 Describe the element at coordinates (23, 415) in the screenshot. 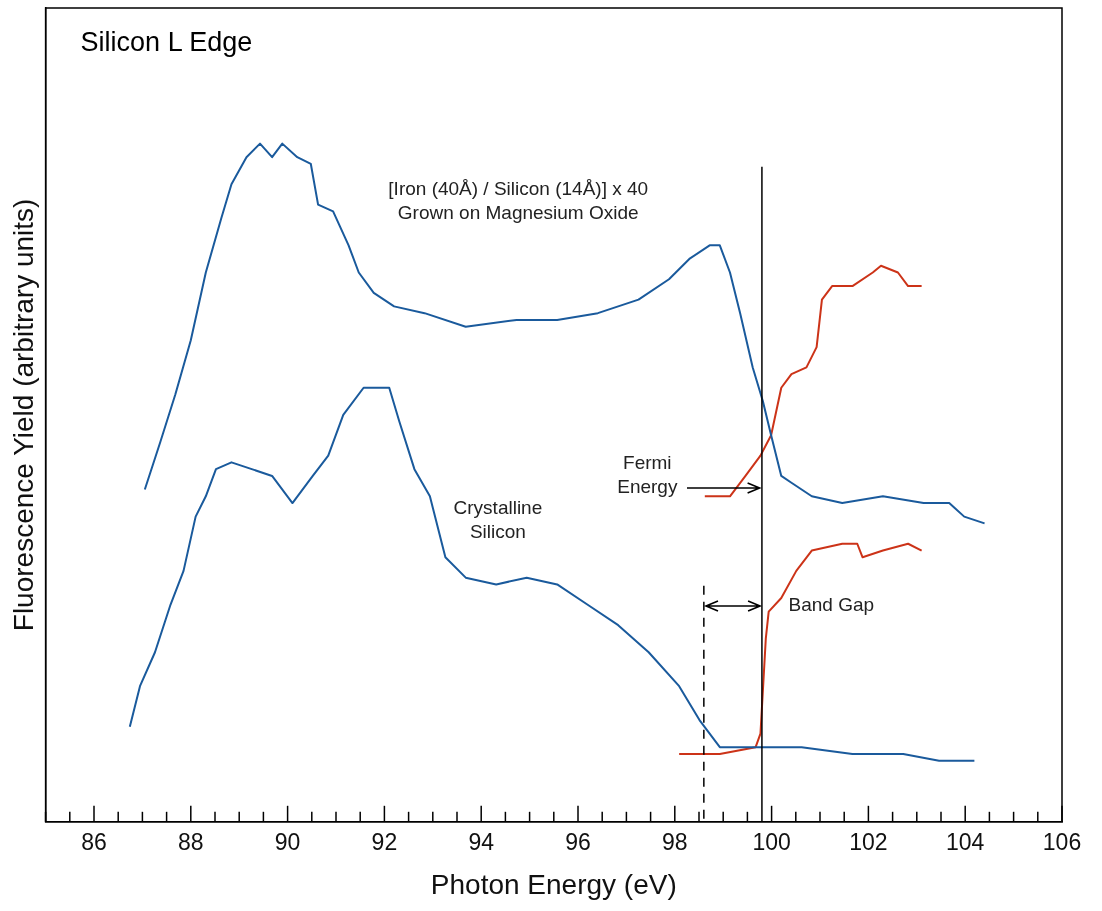

I see `y-axis-title: Fluorescence Yield (arbitrary units)` at that location.